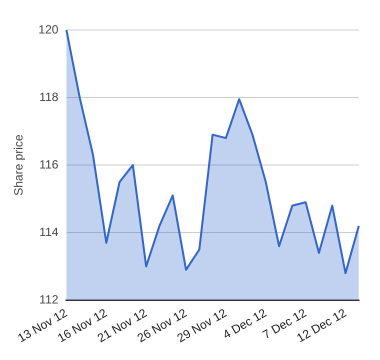  What do you see at coordinates (49, 97) in the screenshot?
I see `y-tick-label: 118` at bounding box center [49, 97].